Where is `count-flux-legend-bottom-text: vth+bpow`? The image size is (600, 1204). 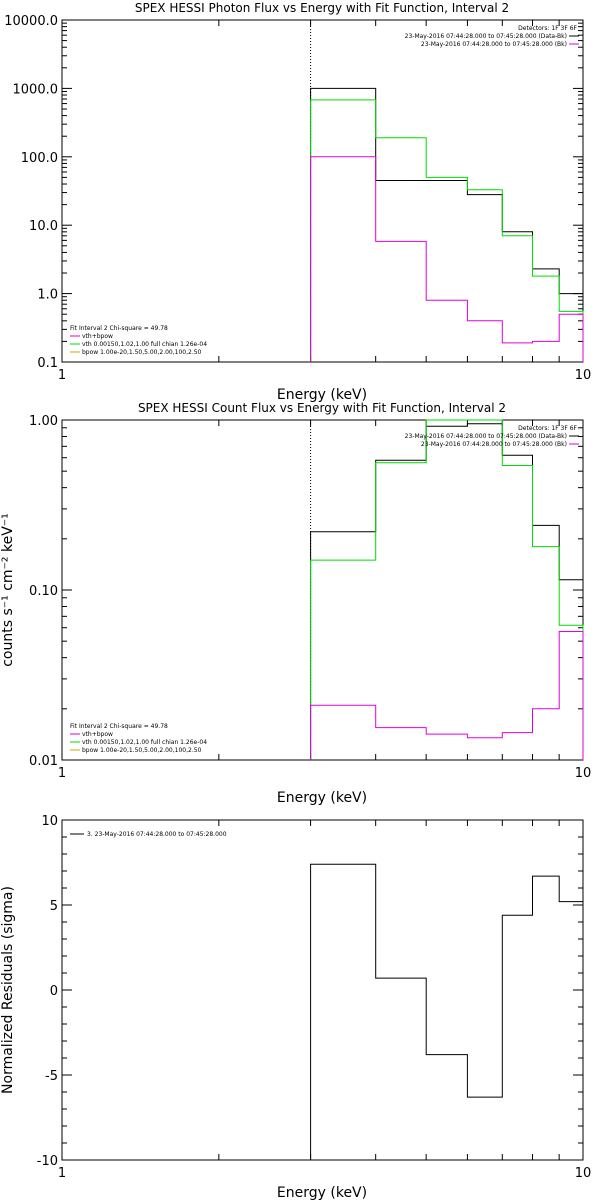 count-flux-legend-bottom-text: vth+bpow is located at coordinates (97, 734).